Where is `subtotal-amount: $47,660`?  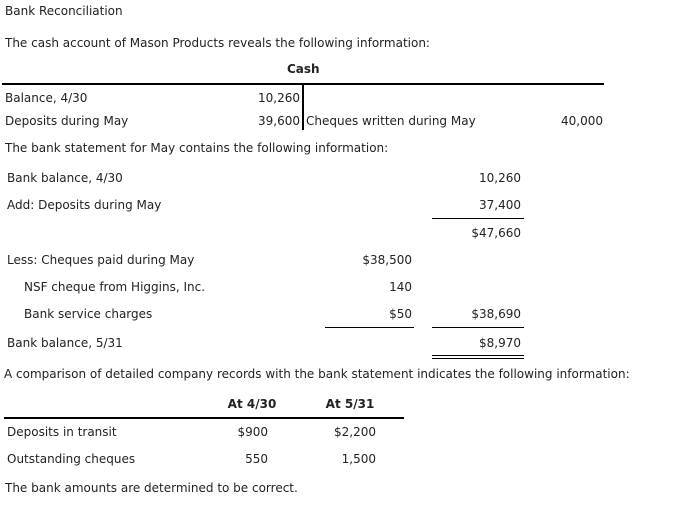 subtotal-amount: $47,660 is located at coordinates (496, 233).